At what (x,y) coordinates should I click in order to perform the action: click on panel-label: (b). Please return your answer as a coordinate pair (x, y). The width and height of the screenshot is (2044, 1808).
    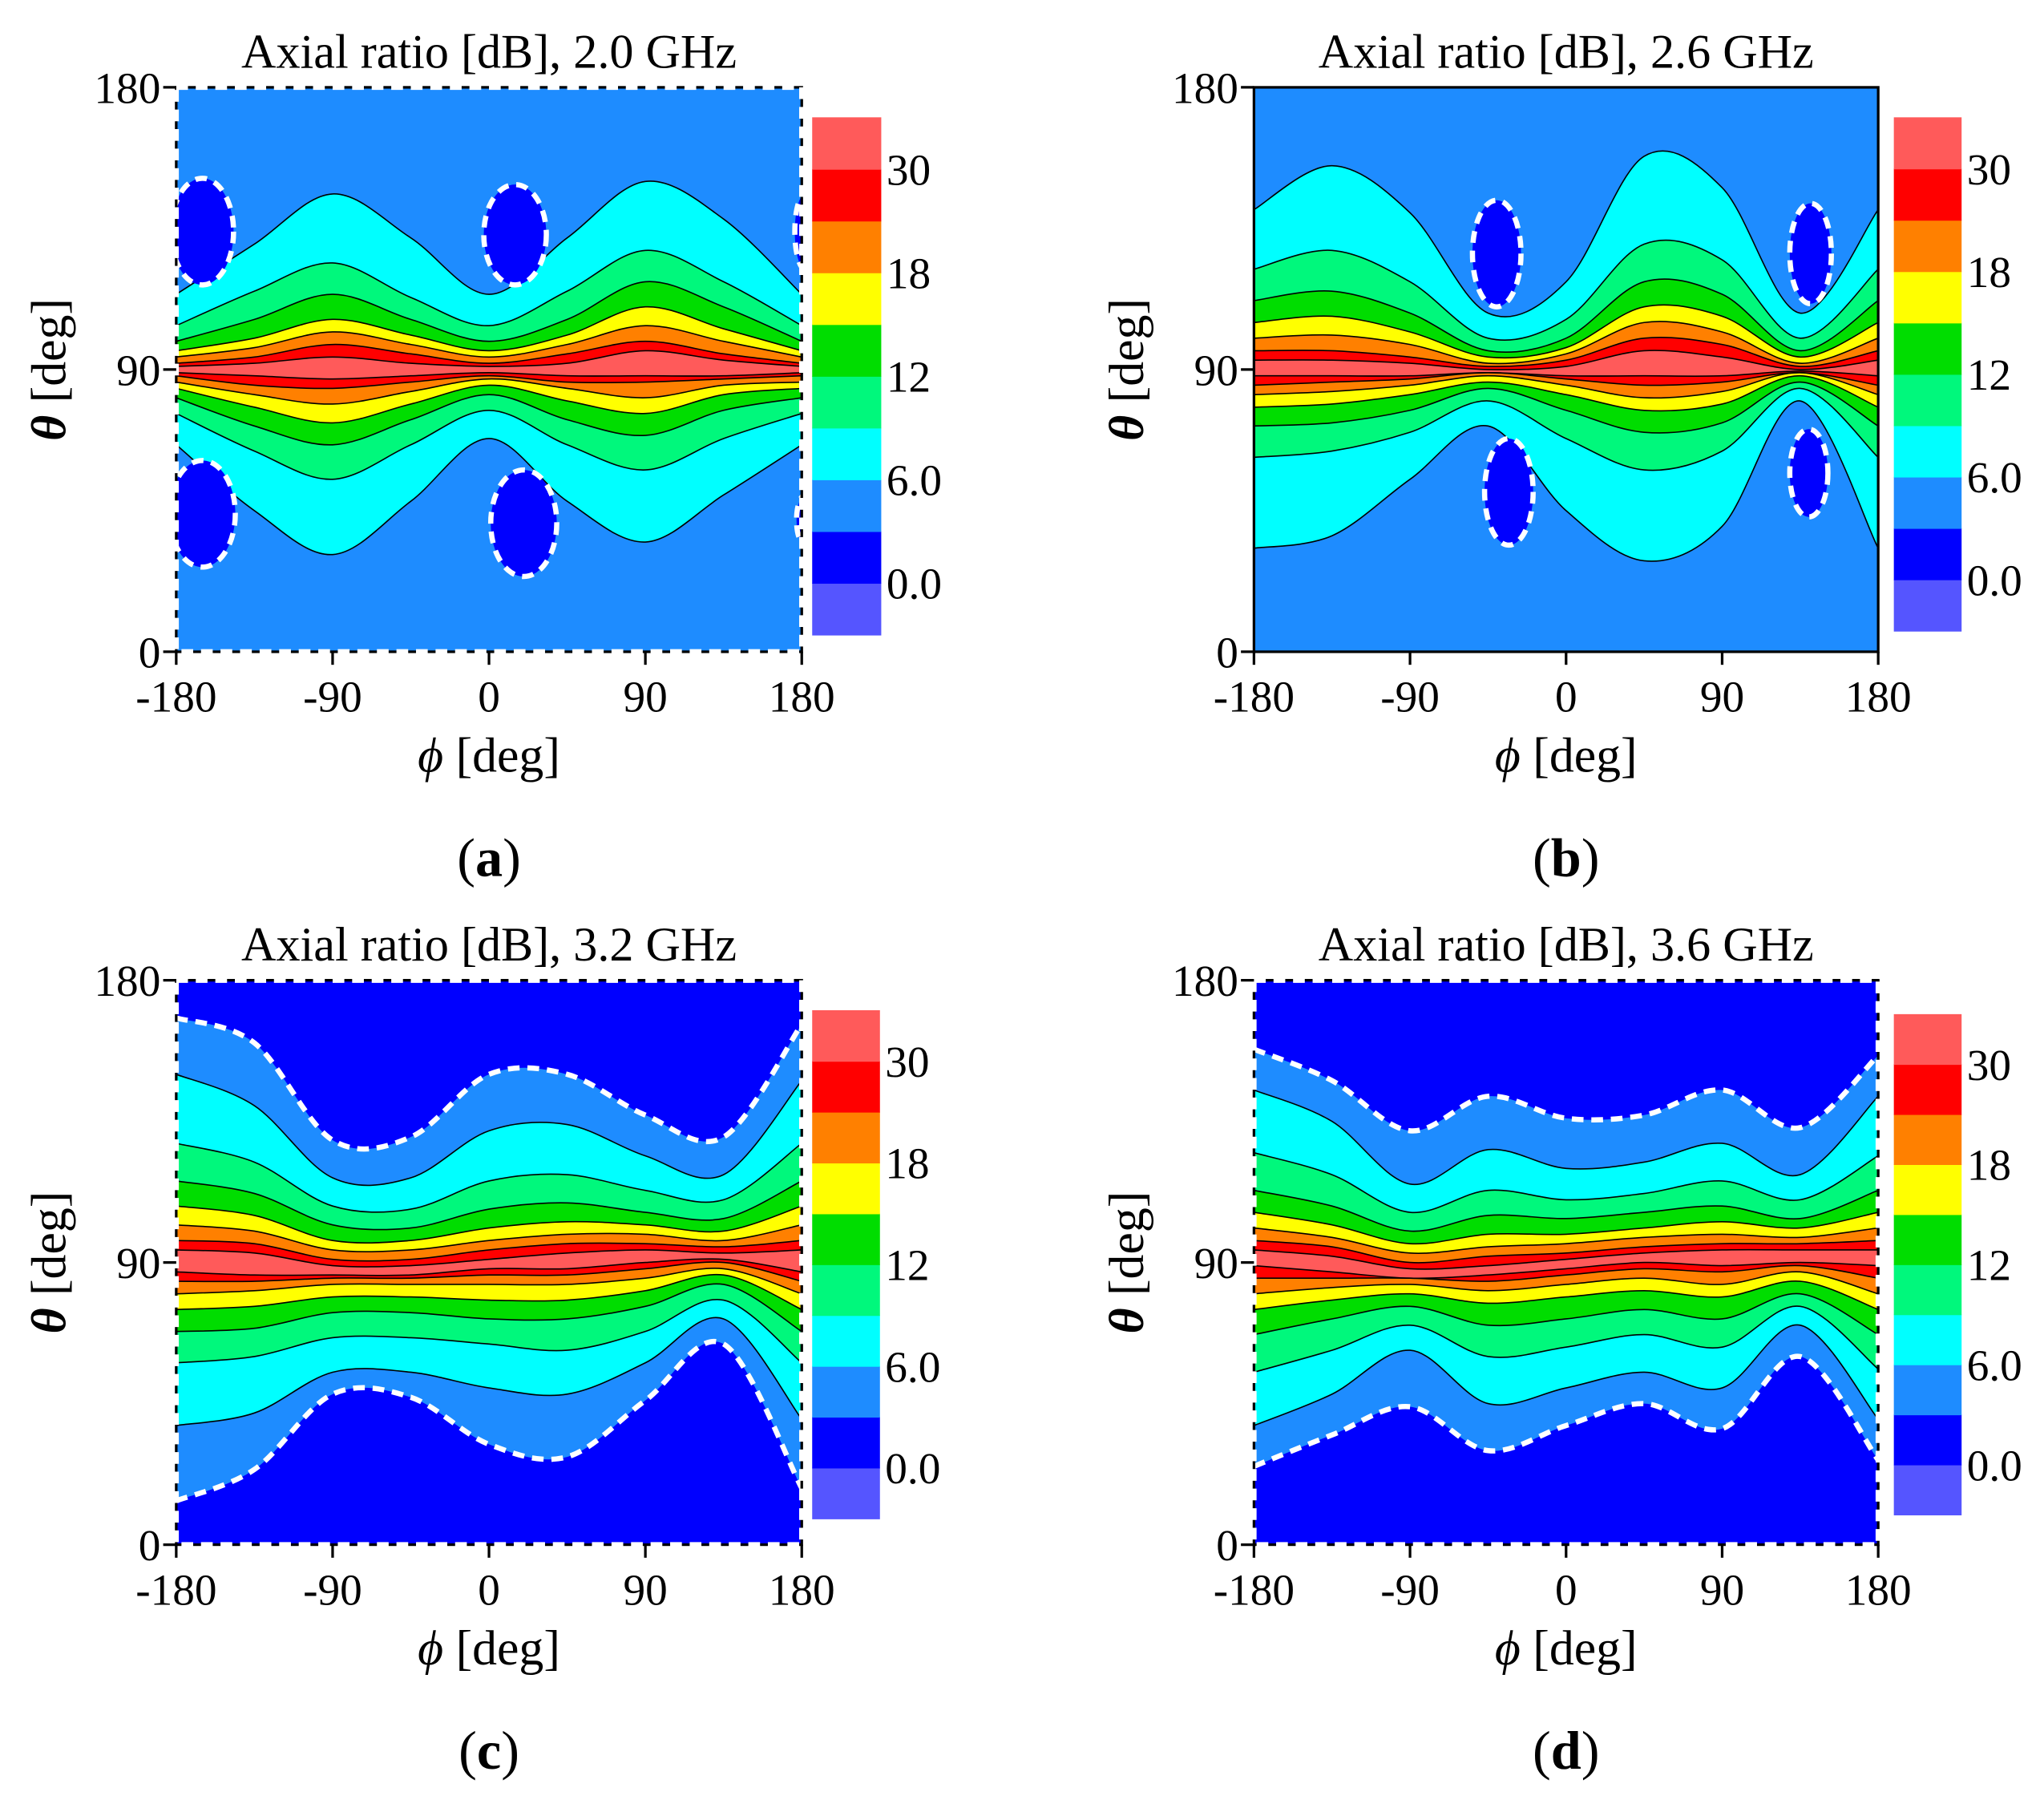
    Looking at the image, I should click on (1566, 857).